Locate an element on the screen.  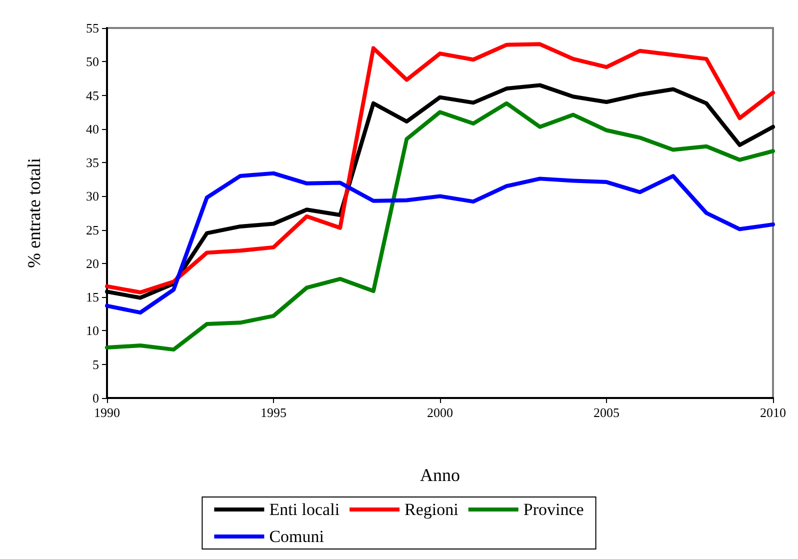
y-tick-label: 5 is located at coordinates (95, 364).